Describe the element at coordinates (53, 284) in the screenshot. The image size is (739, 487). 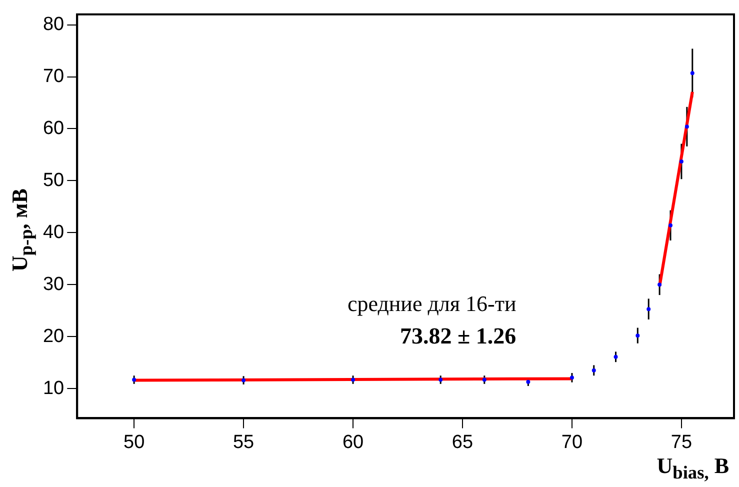
I see `y-tick-label: 30` at that location.